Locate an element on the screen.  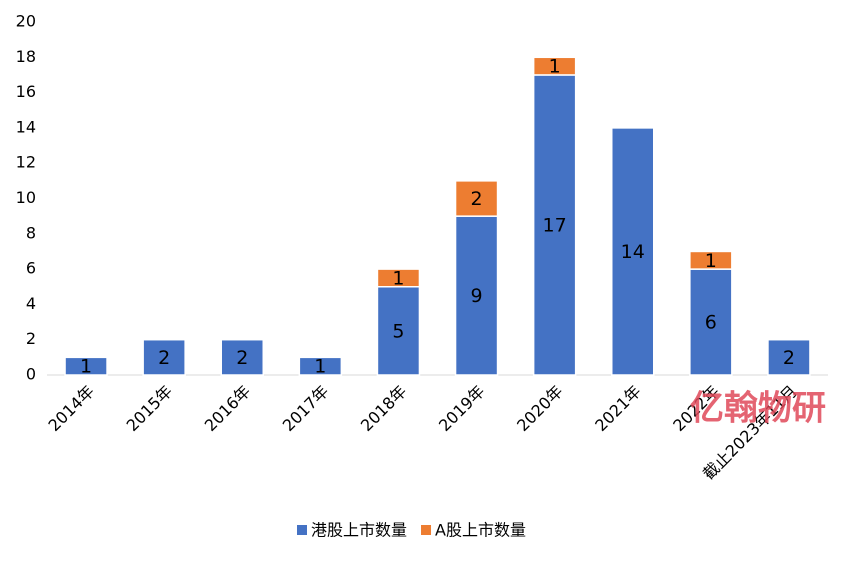
data-label: 14 is located at coordinates (633, 252).